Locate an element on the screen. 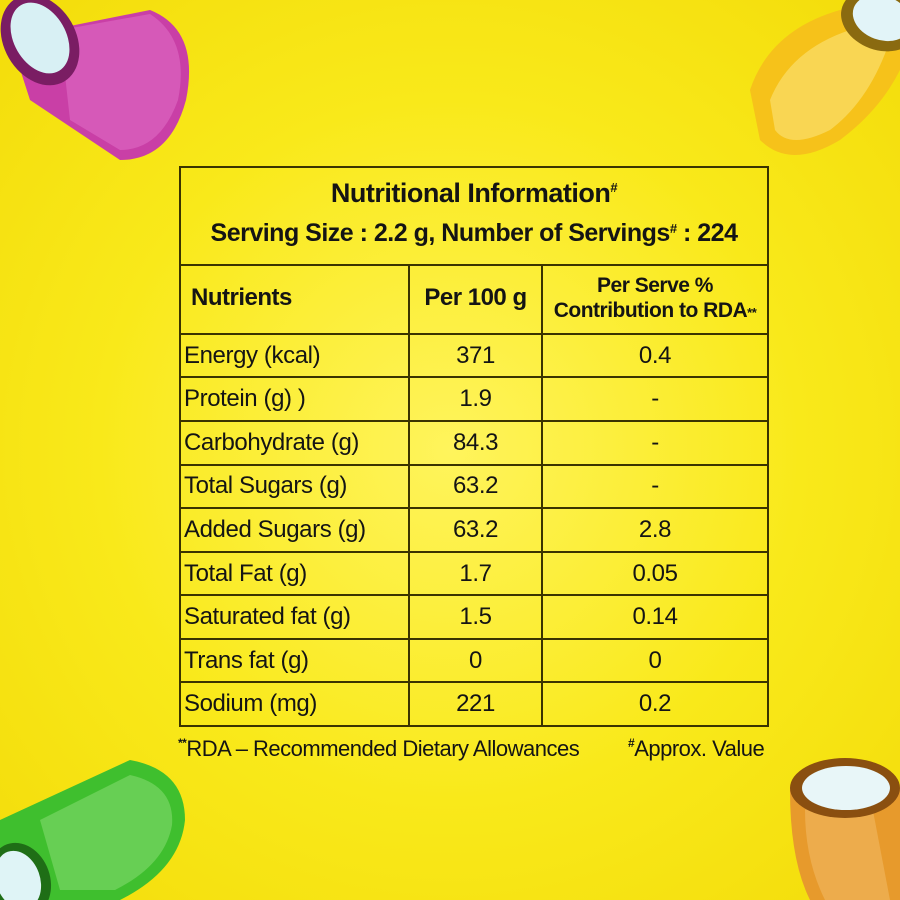 Image resolution: width=900 pixels, height=900 pixels. rda-value: 0 is located at coordinates (654, 660).